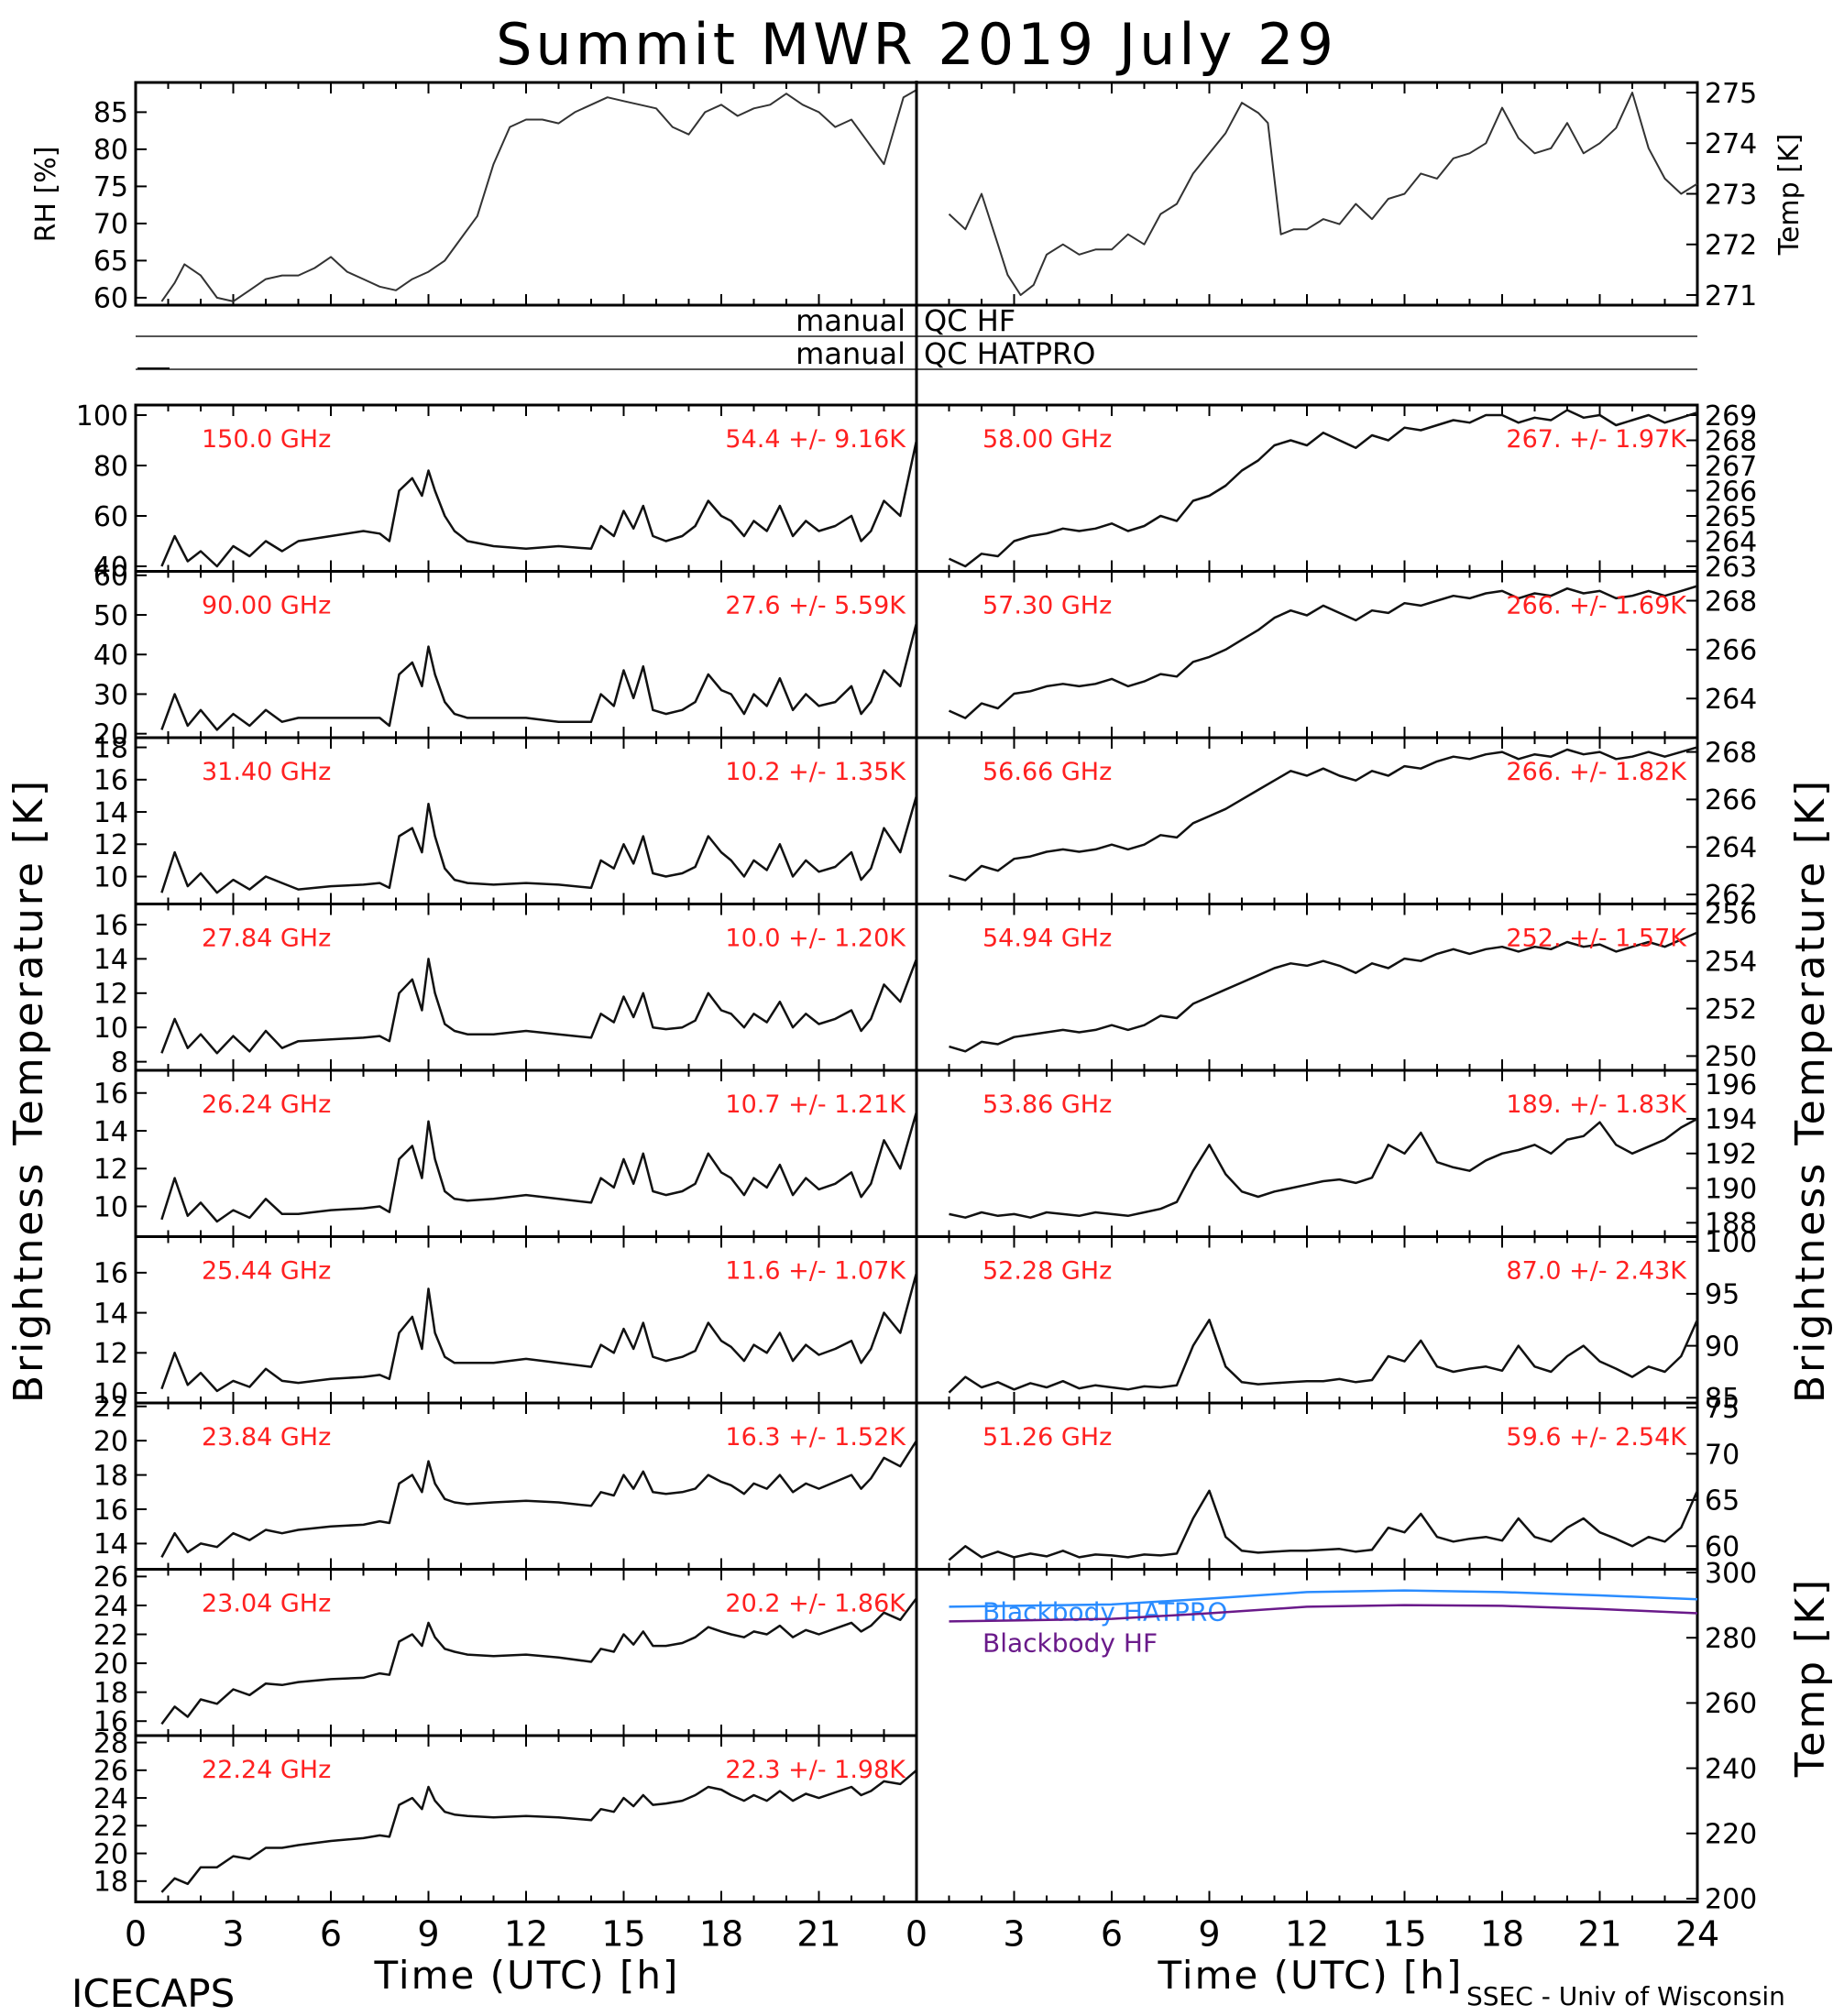  I want to click on y-tick-label: 26, so click(110, 1772).